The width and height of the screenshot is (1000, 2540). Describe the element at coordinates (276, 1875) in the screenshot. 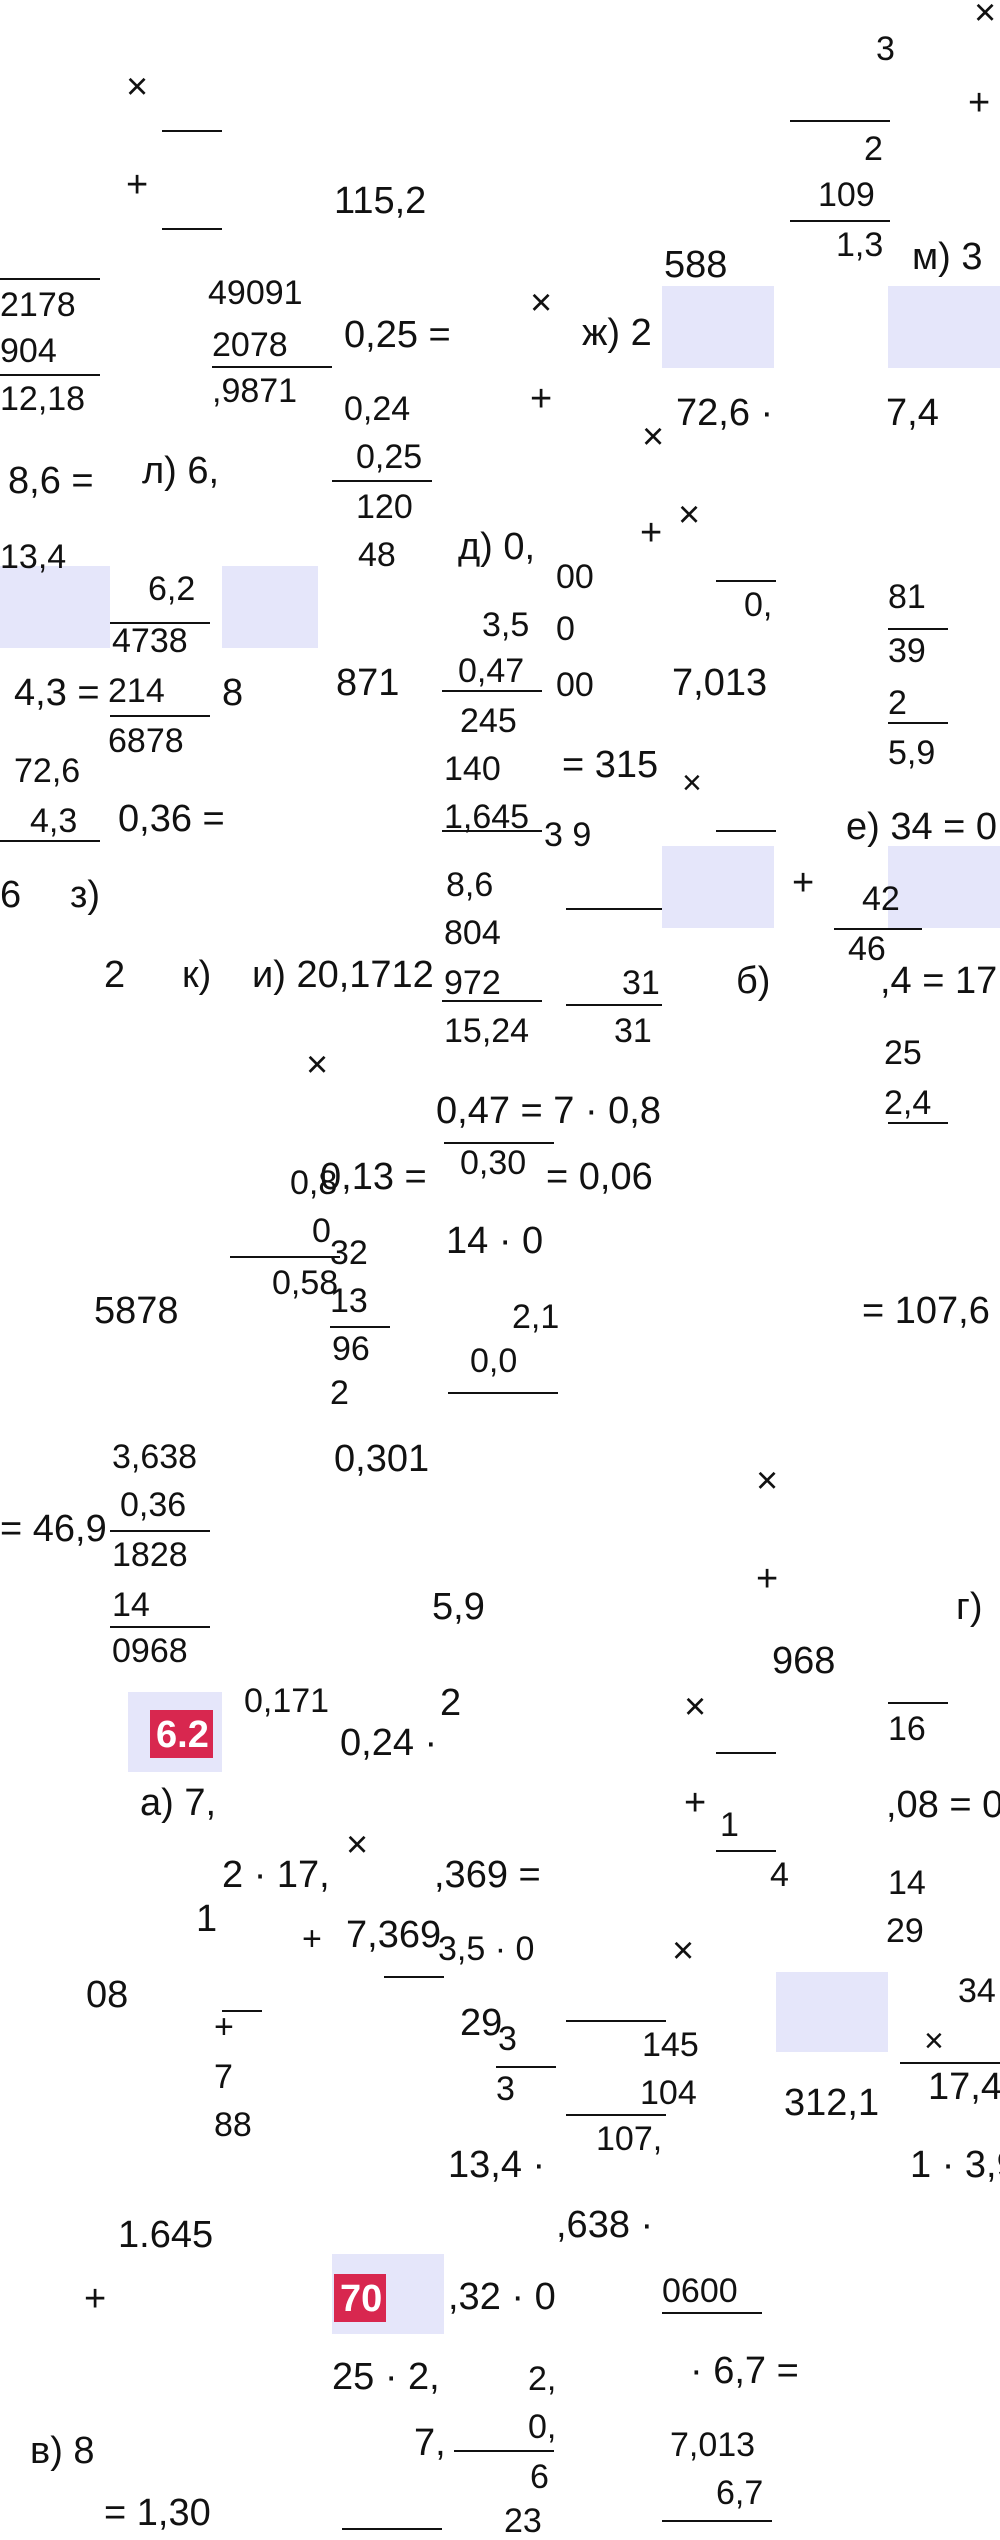

I see `math-fragment: 2 · 17,` at that location.